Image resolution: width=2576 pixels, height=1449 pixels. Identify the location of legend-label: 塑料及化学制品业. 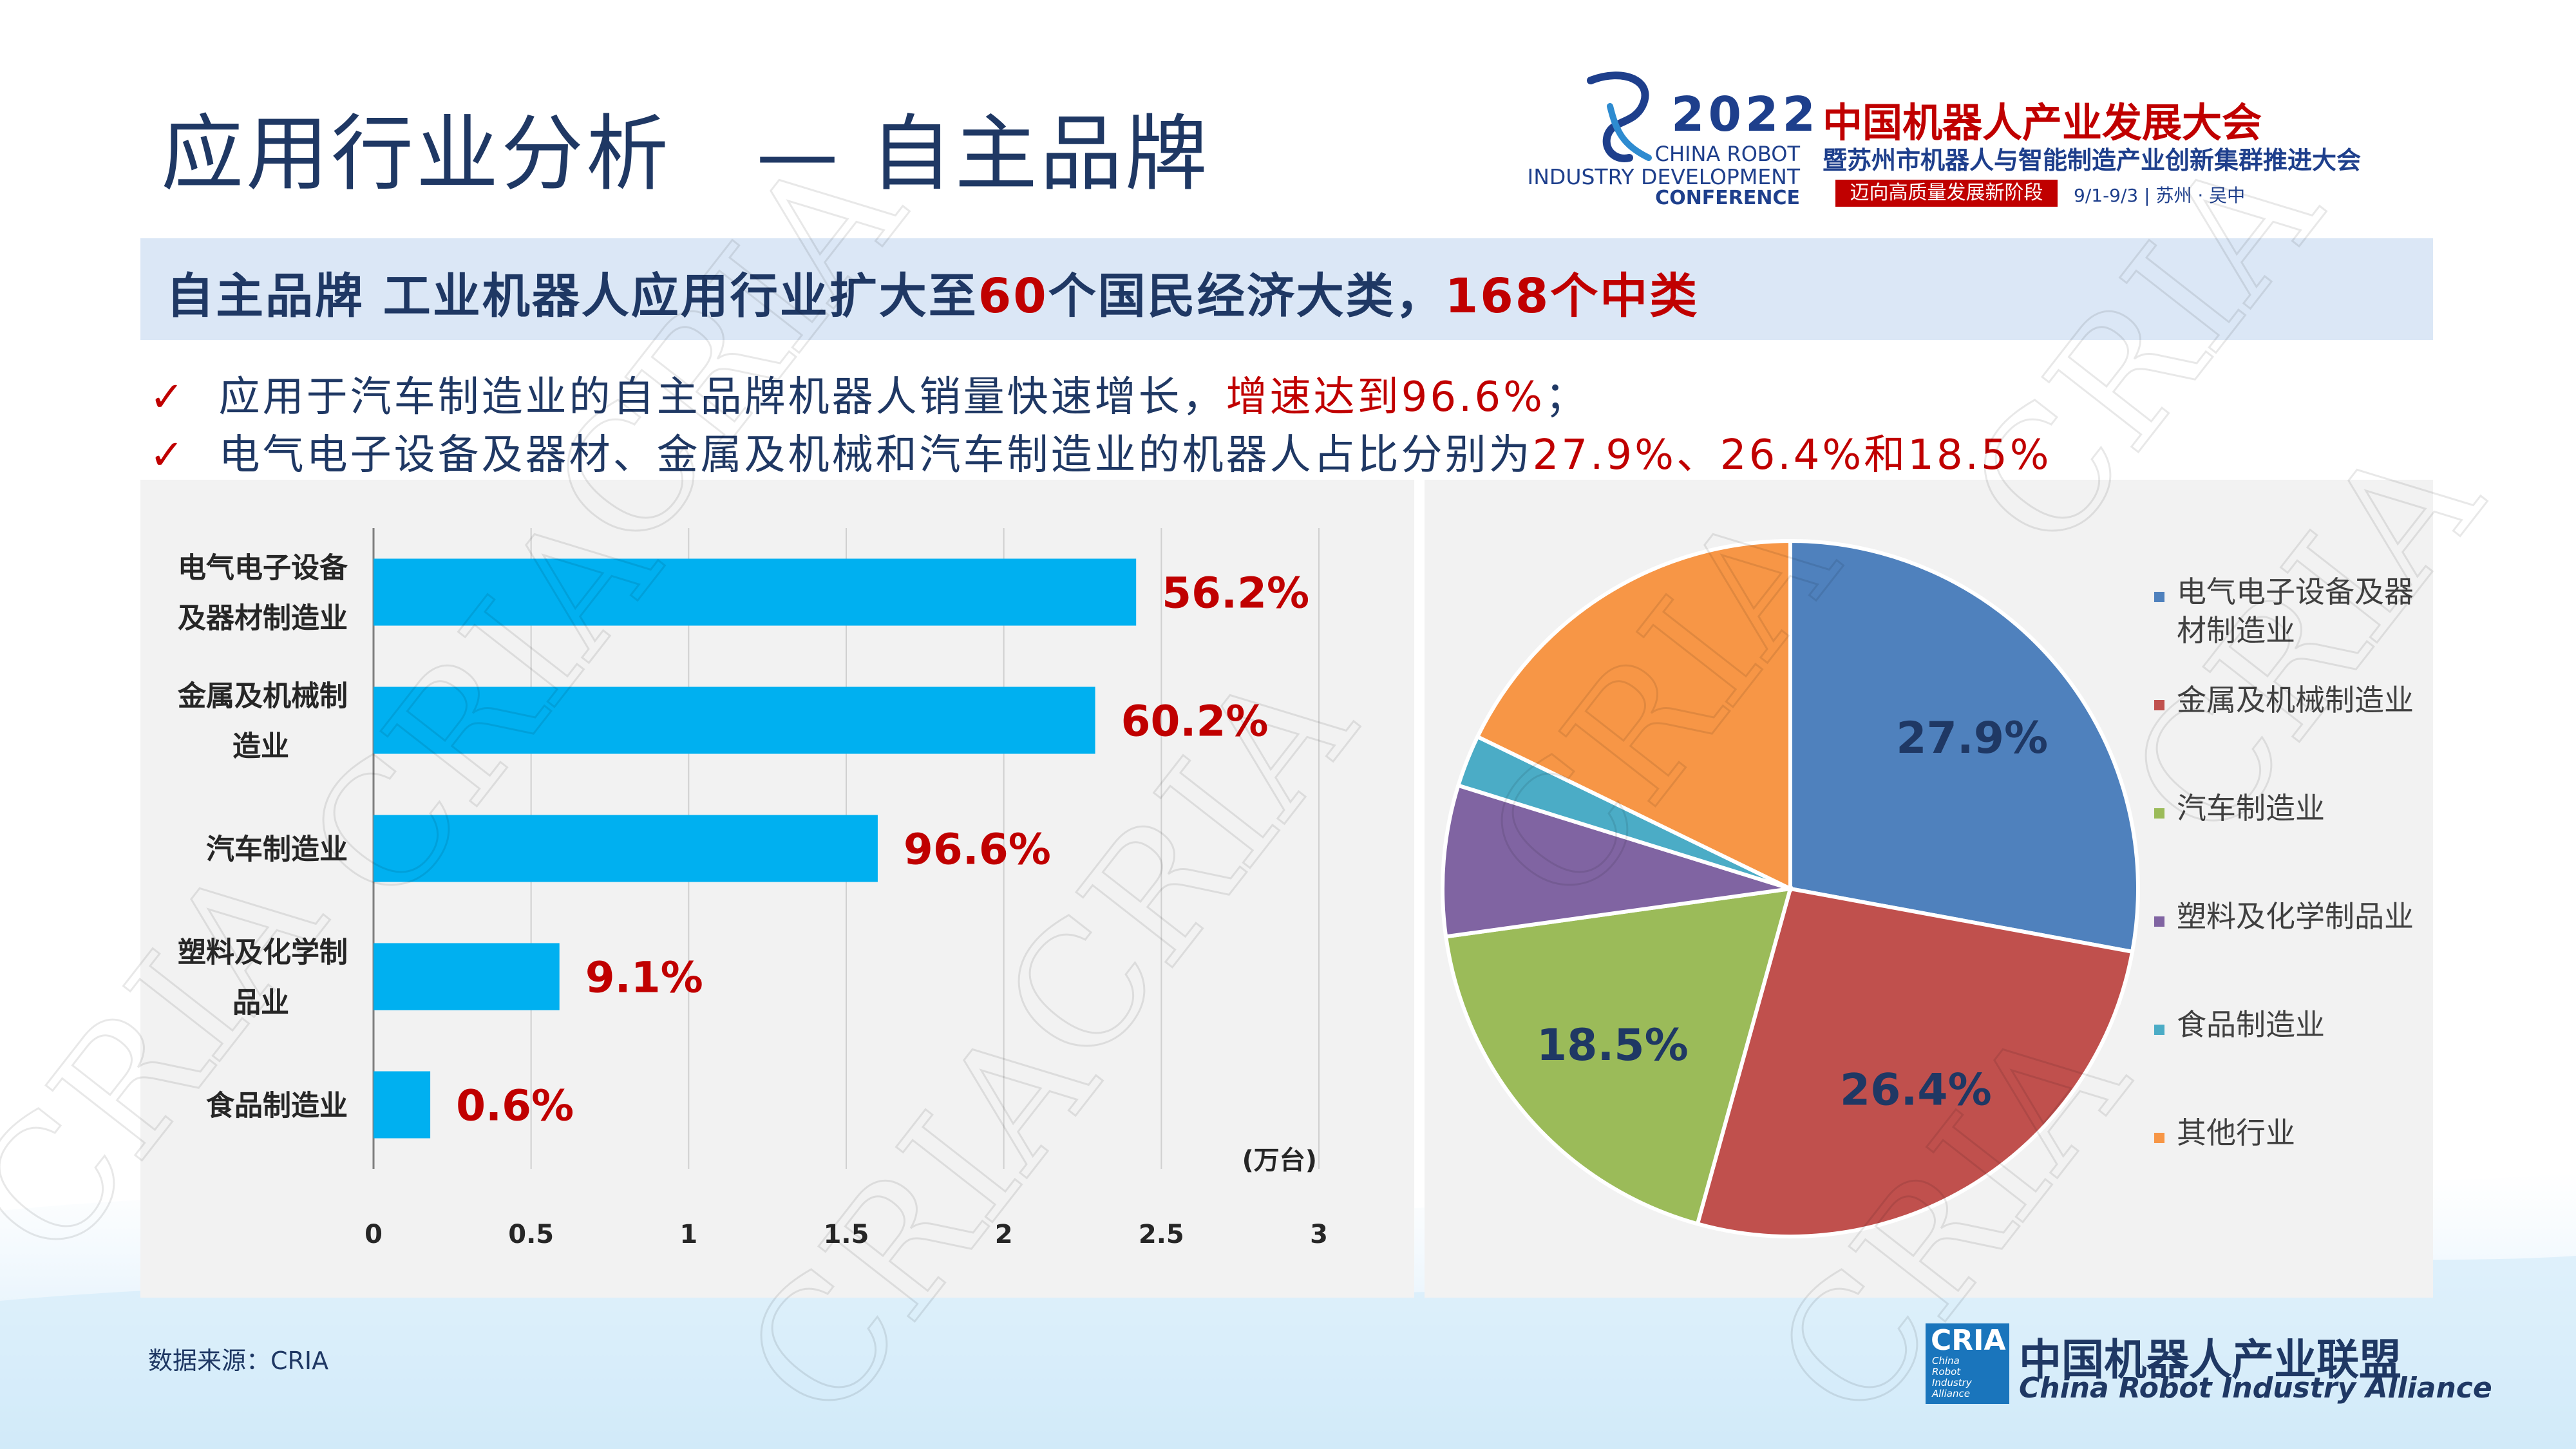
(2295, 916).